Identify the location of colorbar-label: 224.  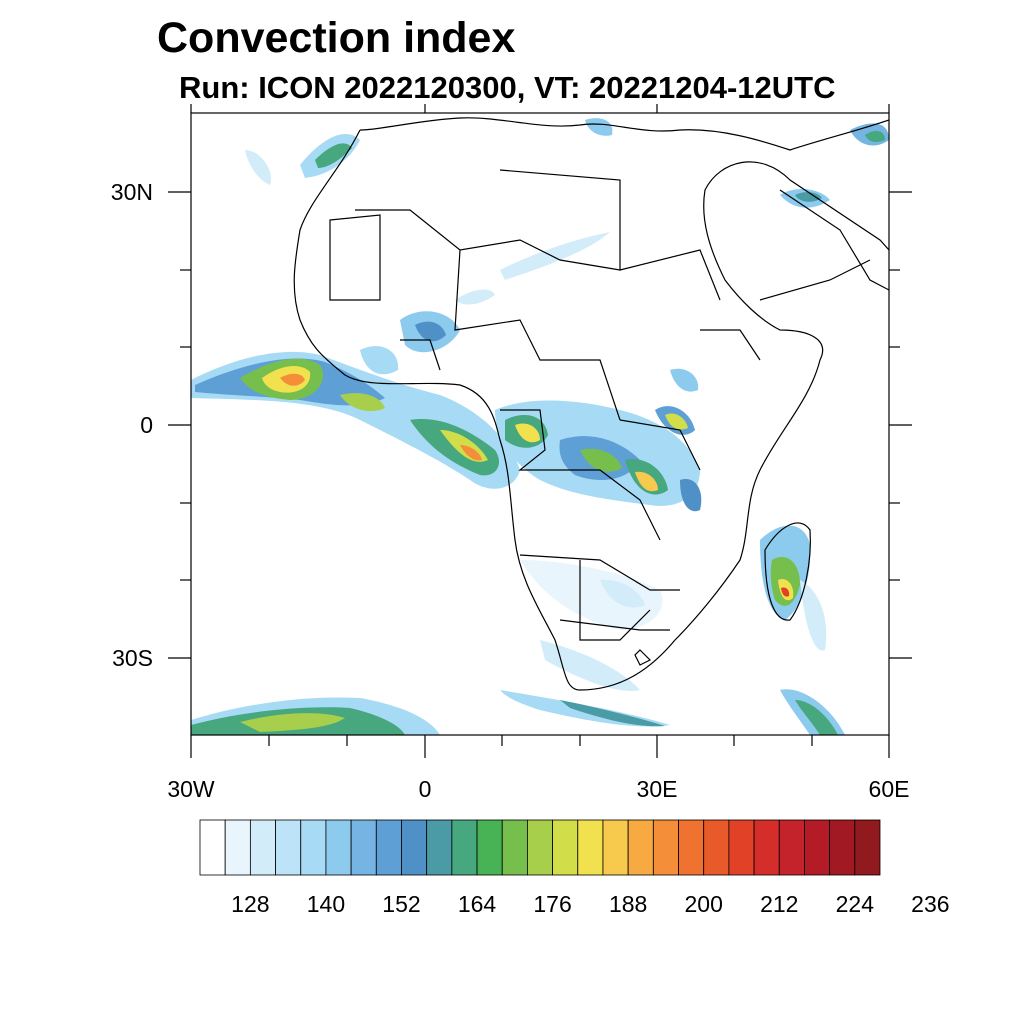
(855, 904).